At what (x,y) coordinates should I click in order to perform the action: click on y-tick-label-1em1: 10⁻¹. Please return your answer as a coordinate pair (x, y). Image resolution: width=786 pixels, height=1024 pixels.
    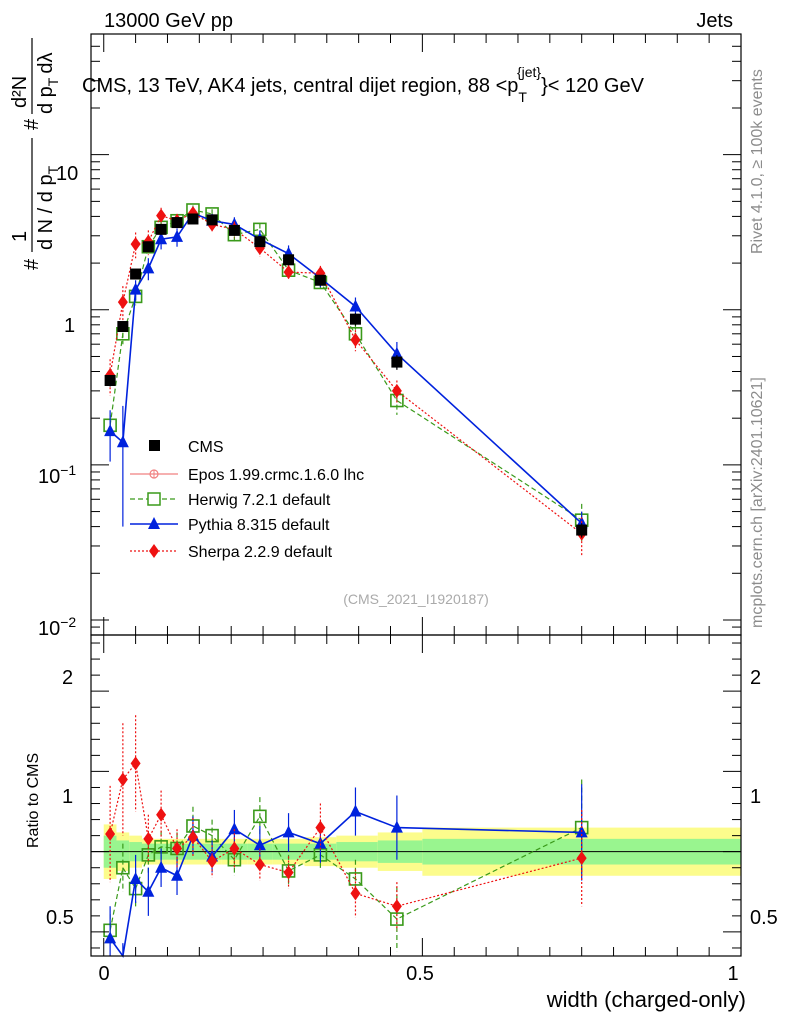
    Looking at the image, I should click on (57, 475).